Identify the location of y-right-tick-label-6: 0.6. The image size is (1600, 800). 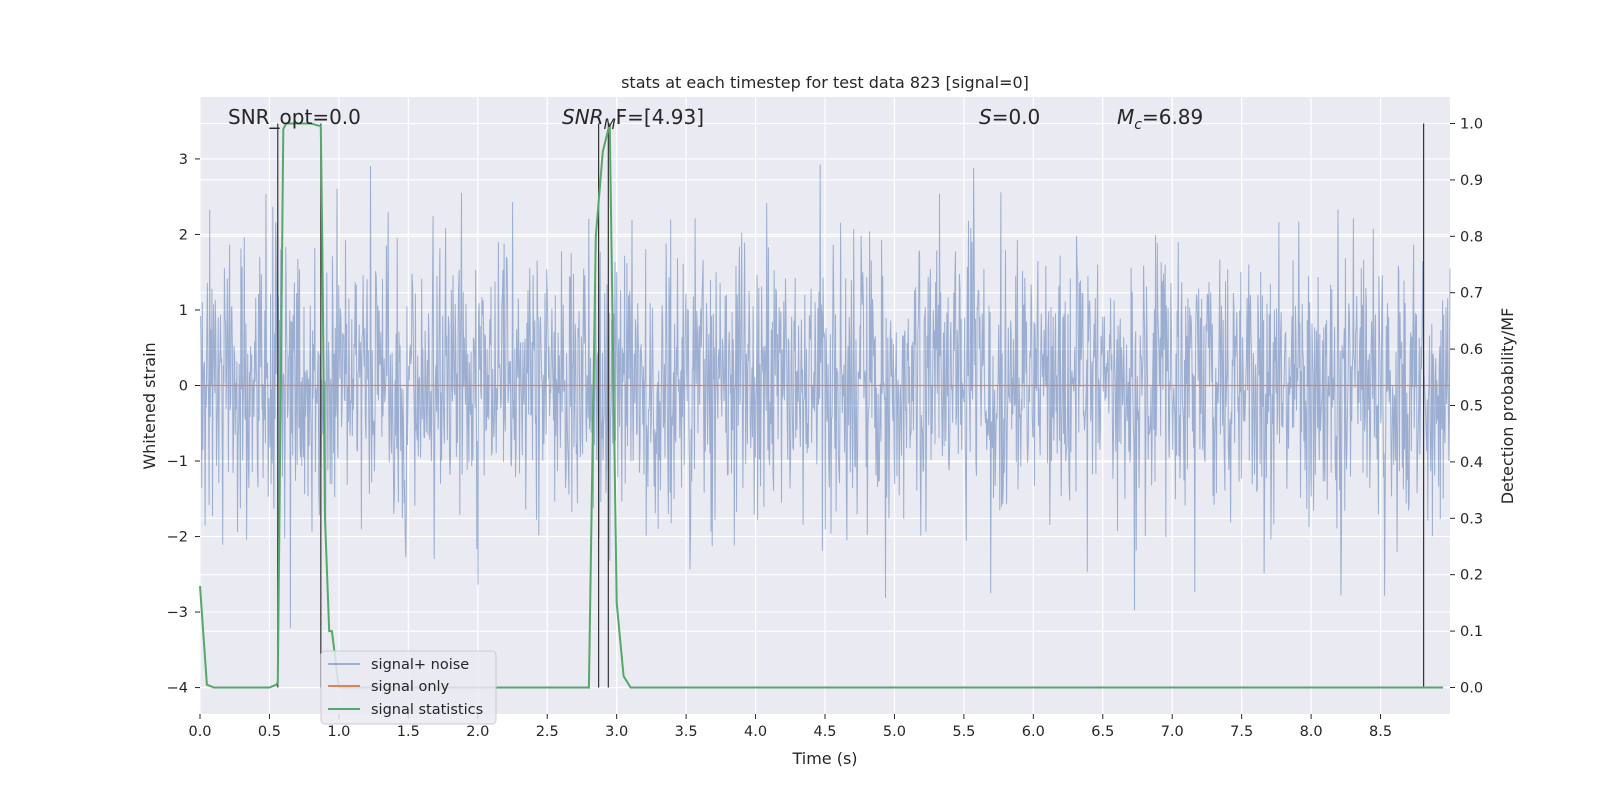
(1471, 350).